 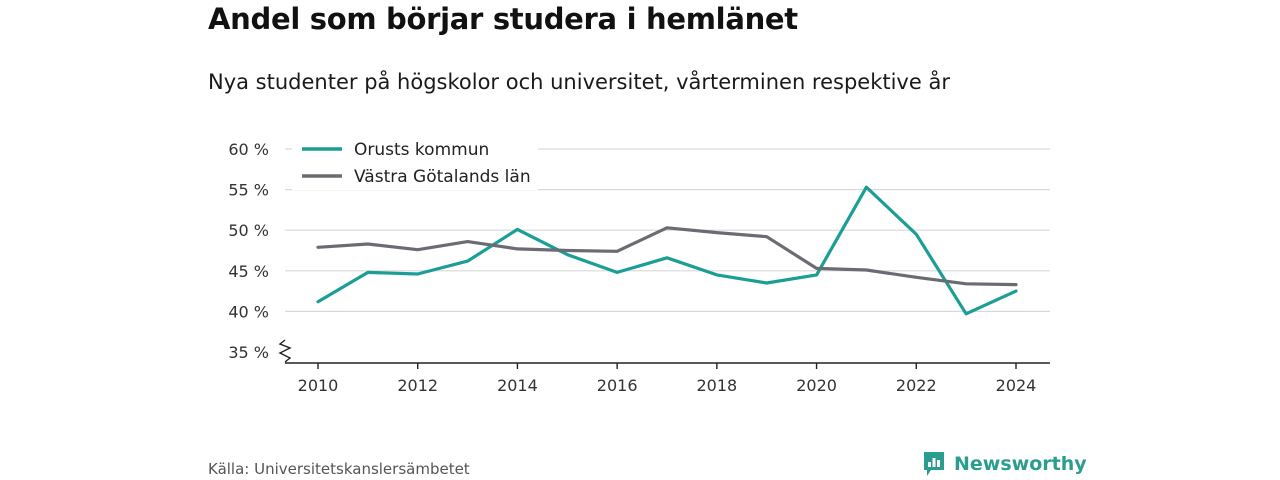 What do you see at coordinates (442, 177) in the screenshot?
I see `legend-label: Västra Götalands län` at bounding box center [442, 177].